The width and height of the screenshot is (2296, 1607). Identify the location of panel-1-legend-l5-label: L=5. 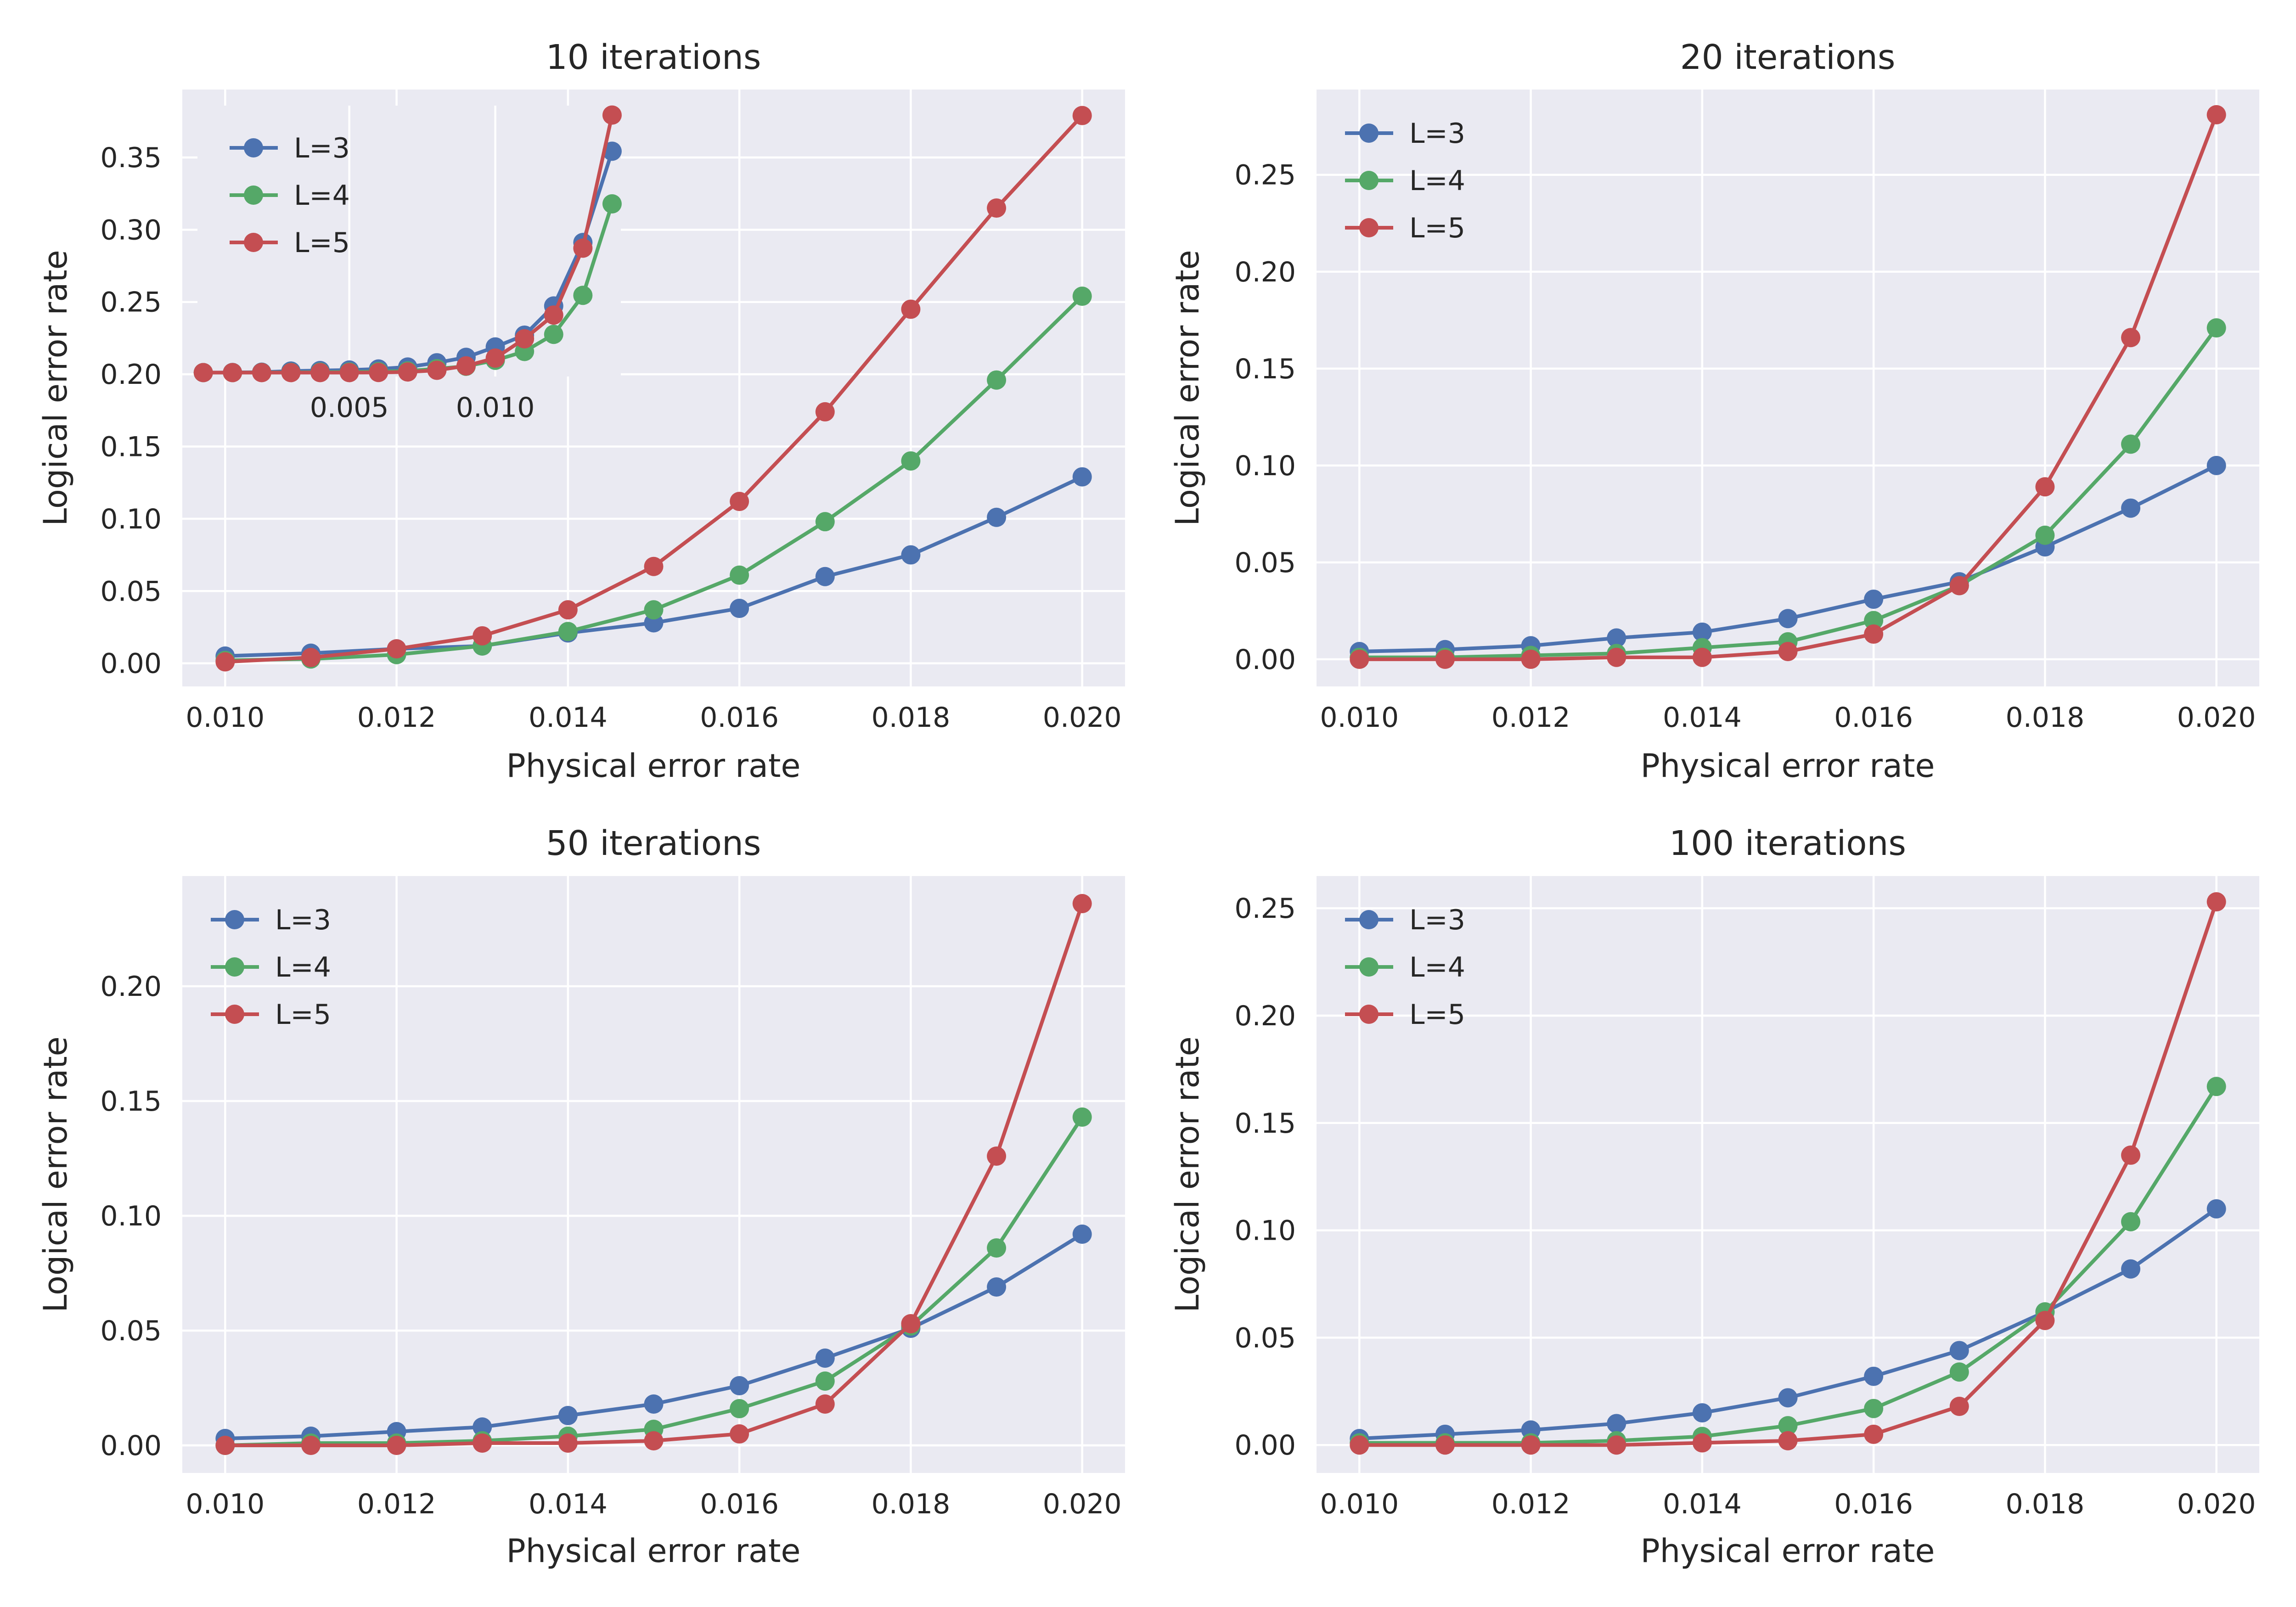
(322, 243).